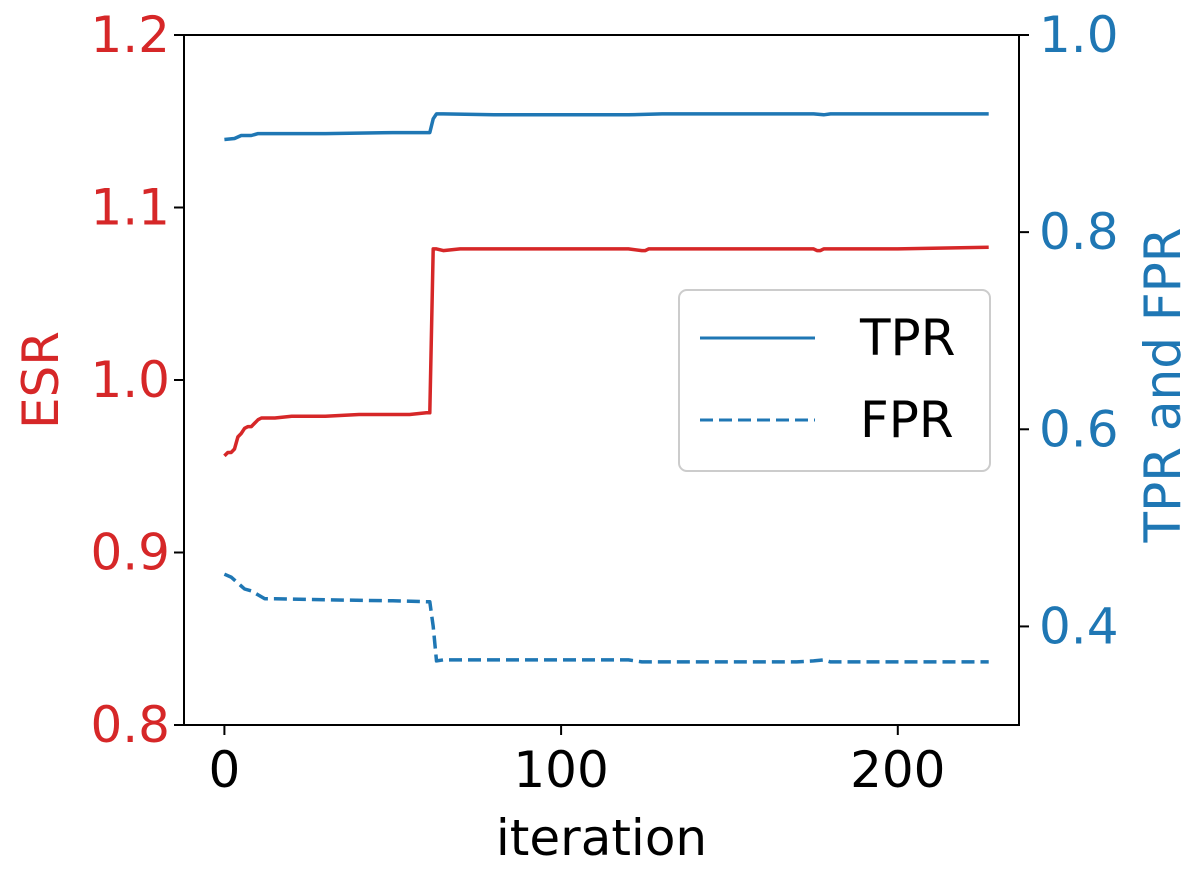 The height and width of the screenshot is (869, 1196). What do you see at coordinates (1079, 626) in the screenshot?
I see `right-tick-label: 0.4` at bounding box center [1079, 626].